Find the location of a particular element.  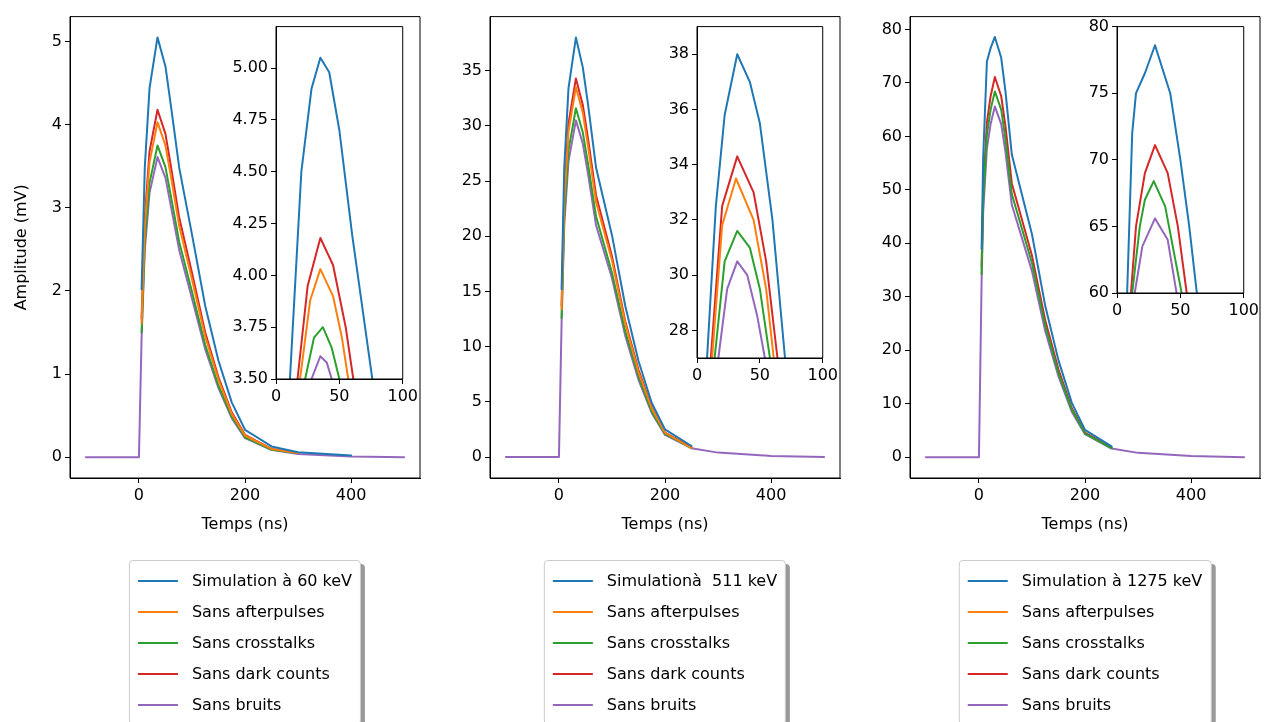

y-tick-label: 32 is located at coordinates (678, 219).